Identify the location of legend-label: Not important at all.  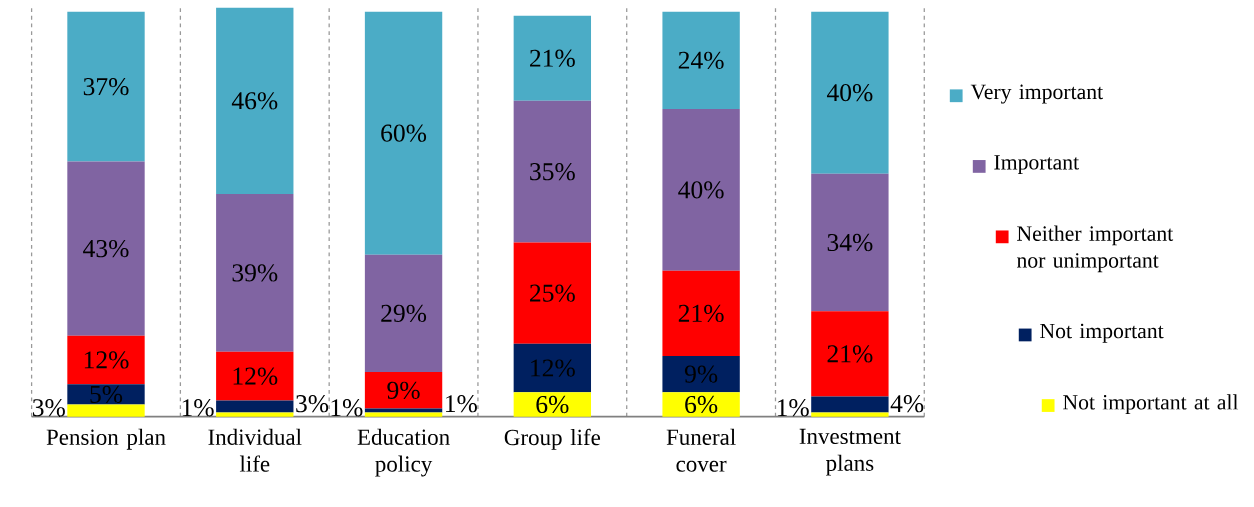
(1151, 404).